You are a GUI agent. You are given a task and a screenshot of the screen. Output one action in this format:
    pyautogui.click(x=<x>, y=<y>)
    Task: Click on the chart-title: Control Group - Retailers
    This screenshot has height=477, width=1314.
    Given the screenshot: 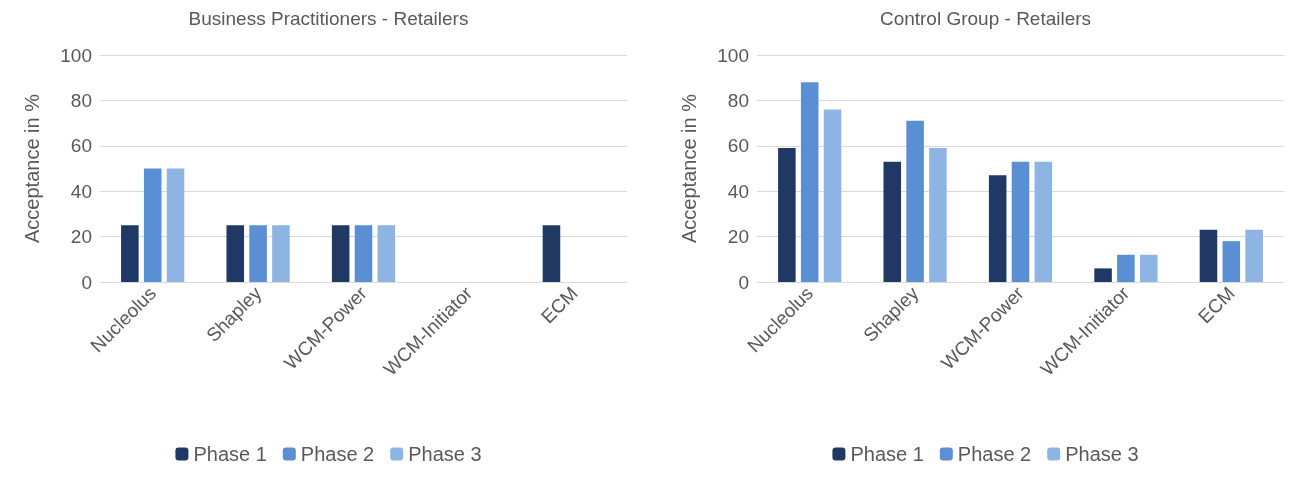 What is the action you would take?
    pyautogui.click(x=985, y=18)
    